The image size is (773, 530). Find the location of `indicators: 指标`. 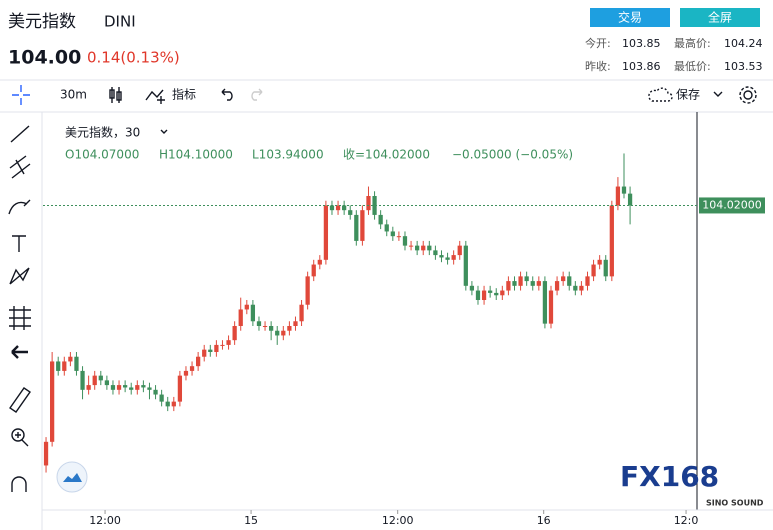

indicators: 指标 is located at coordinates (184, 94).